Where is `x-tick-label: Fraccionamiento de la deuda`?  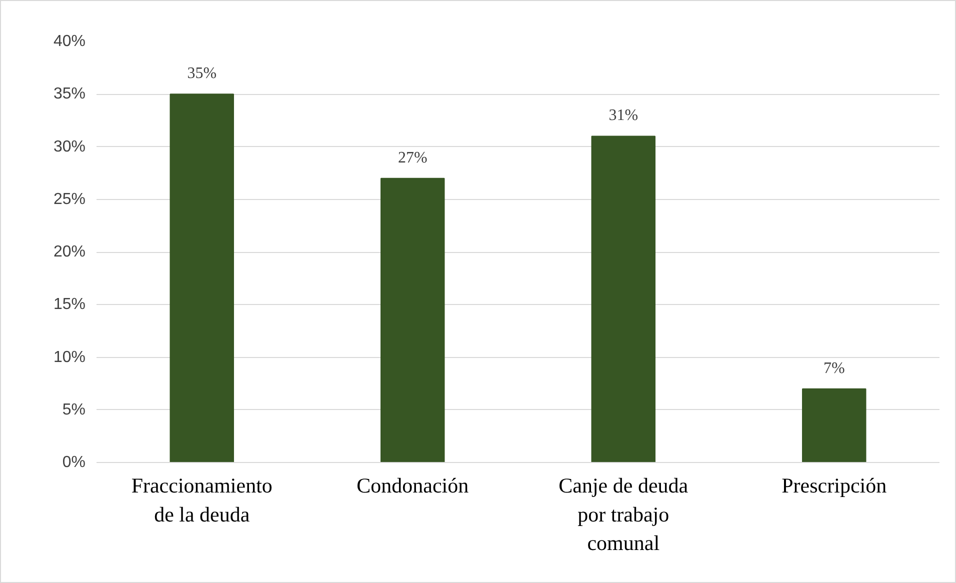 x-tick-label: Fraccionamiento de la deuda is located at coordinates (201, 500).